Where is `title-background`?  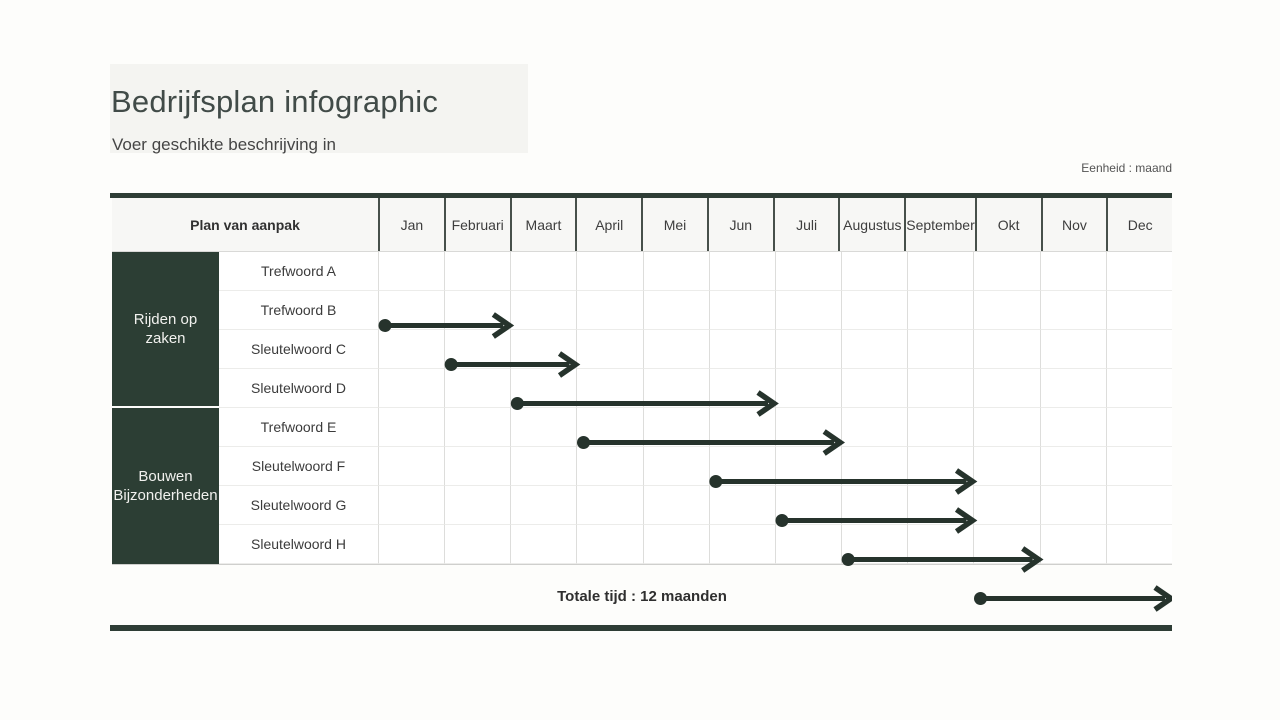 title-background is located at coordinates (319, 108).